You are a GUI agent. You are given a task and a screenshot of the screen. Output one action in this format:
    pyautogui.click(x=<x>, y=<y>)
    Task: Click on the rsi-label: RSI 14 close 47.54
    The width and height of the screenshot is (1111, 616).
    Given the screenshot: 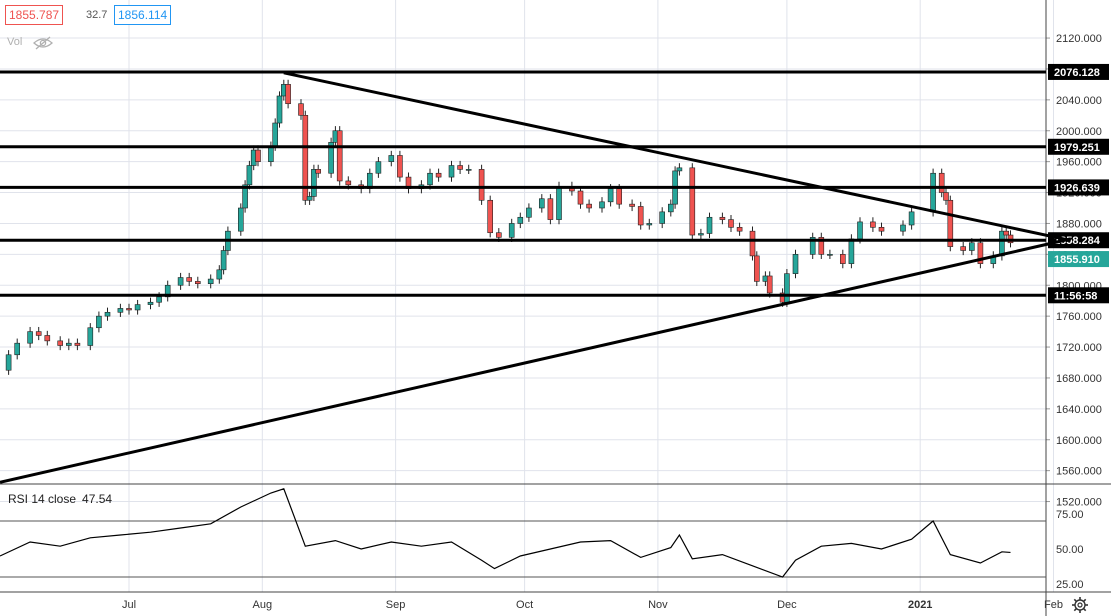 What is the action you would take?
    pyautogui.click(x=60, y=499)
    